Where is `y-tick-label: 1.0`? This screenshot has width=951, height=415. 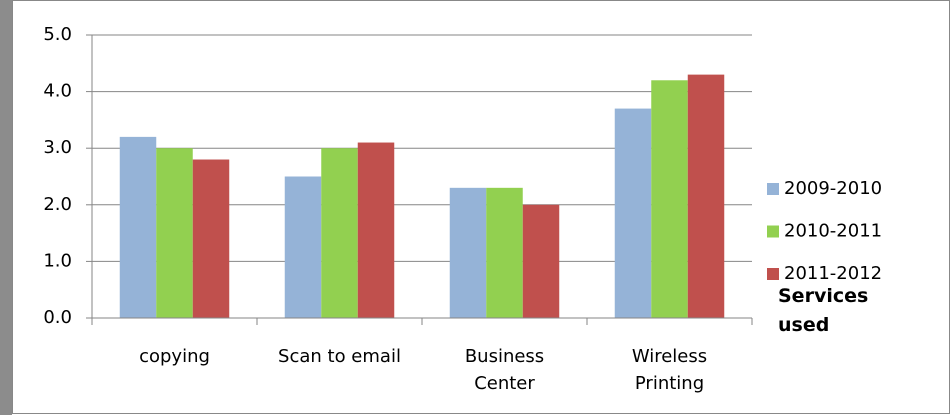
y-tick-label: 1.0 is located at coordinates (57, 260).